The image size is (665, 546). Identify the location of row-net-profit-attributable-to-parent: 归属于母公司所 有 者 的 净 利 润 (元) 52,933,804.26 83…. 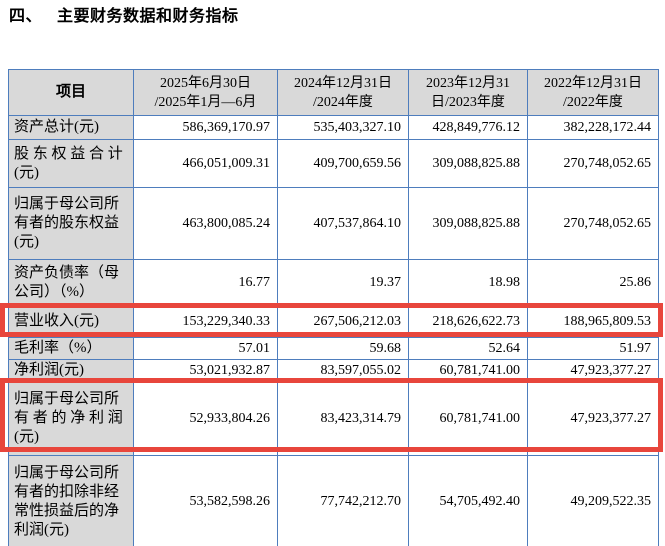
(333, 418).